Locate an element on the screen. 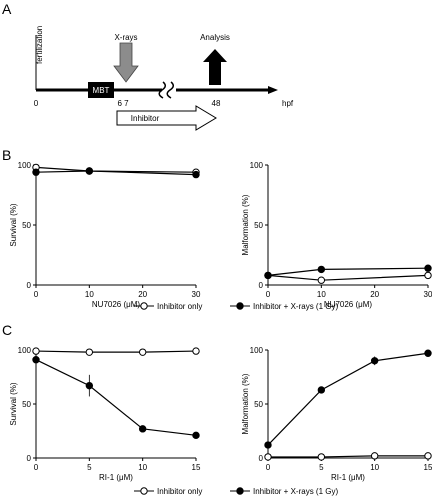 The height and width of the screenshot is (500, 432). mbt-box is located at coordinates (101, 90).